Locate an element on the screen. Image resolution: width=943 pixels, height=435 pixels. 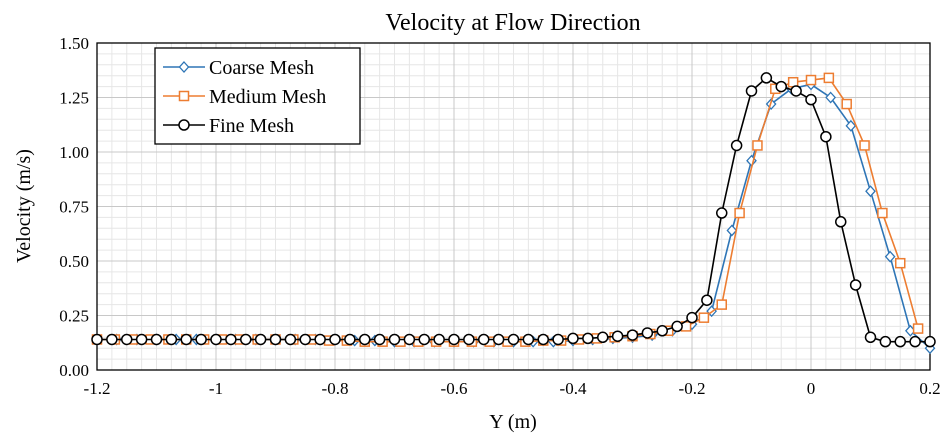
x-tick-label: -0.8 is located at coordinates (335, 388).